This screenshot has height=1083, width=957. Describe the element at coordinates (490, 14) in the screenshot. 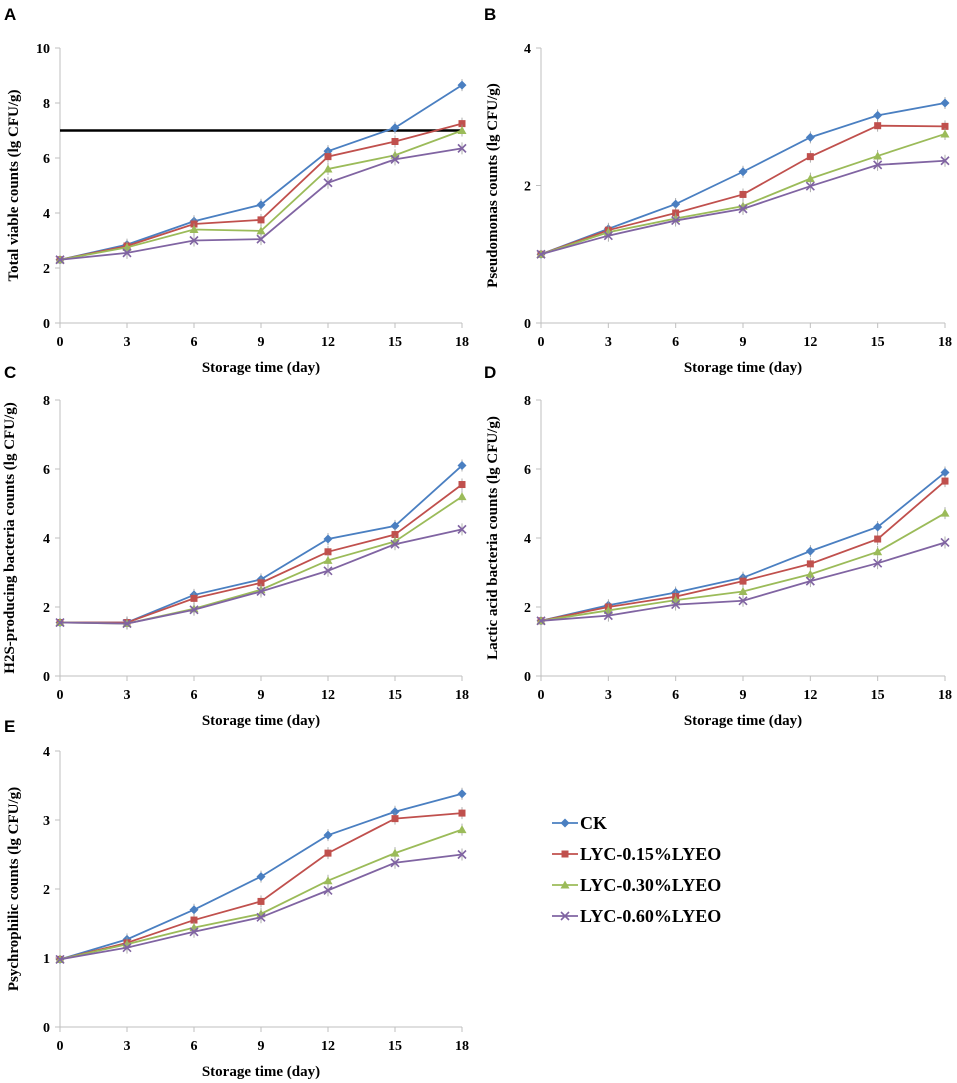

I see `panel-letter: B` at that location.